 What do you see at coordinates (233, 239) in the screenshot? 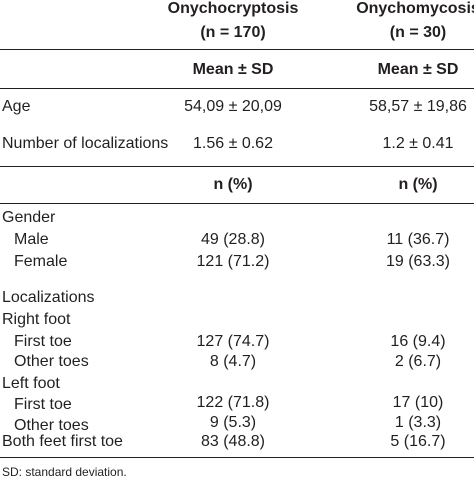
I see `cell-male-col1: 49 (28.8)` at bounding box center [233, 239].